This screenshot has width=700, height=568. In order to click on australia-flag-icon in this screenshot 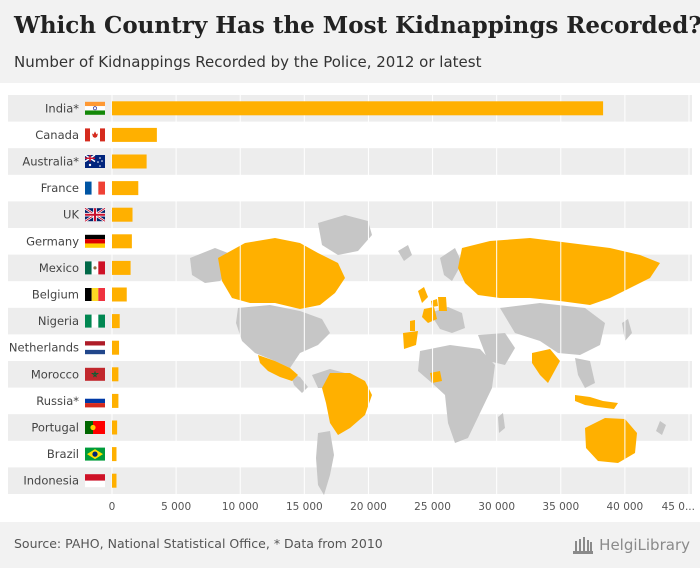, I will do `click(94, 161)`.